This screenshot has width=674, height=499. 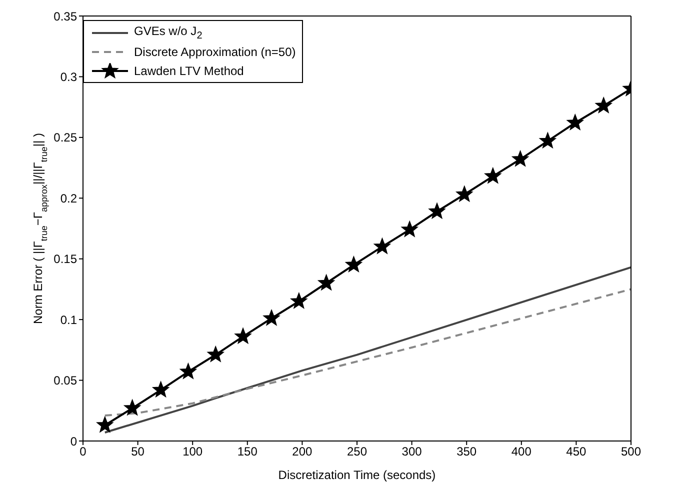 I want to click on x-tick-label: 100, so click(x=192, y=451).